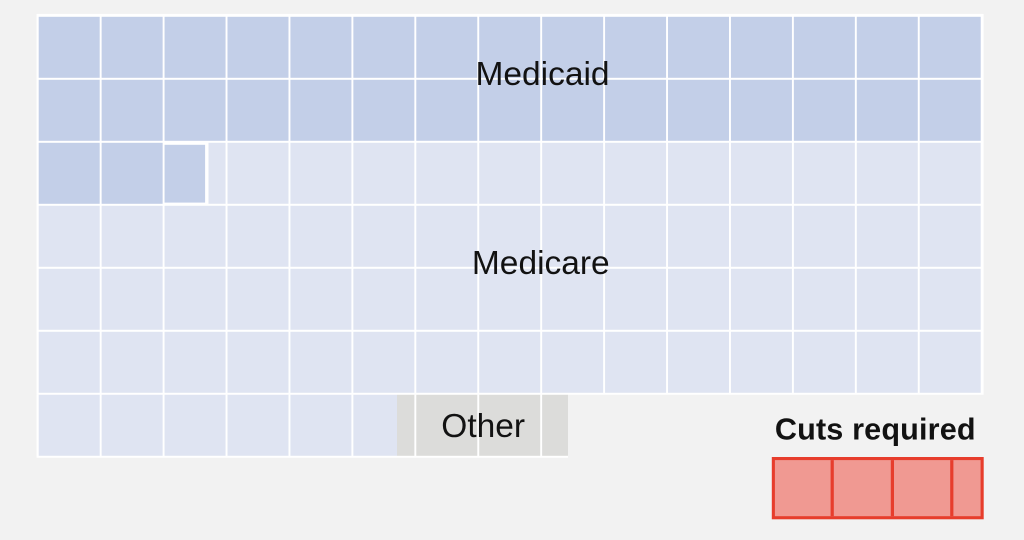 Image resolution: width=1024 pixels, height=540 pixels. I want to click on svg-text: Medicaid, so click(542, 74).